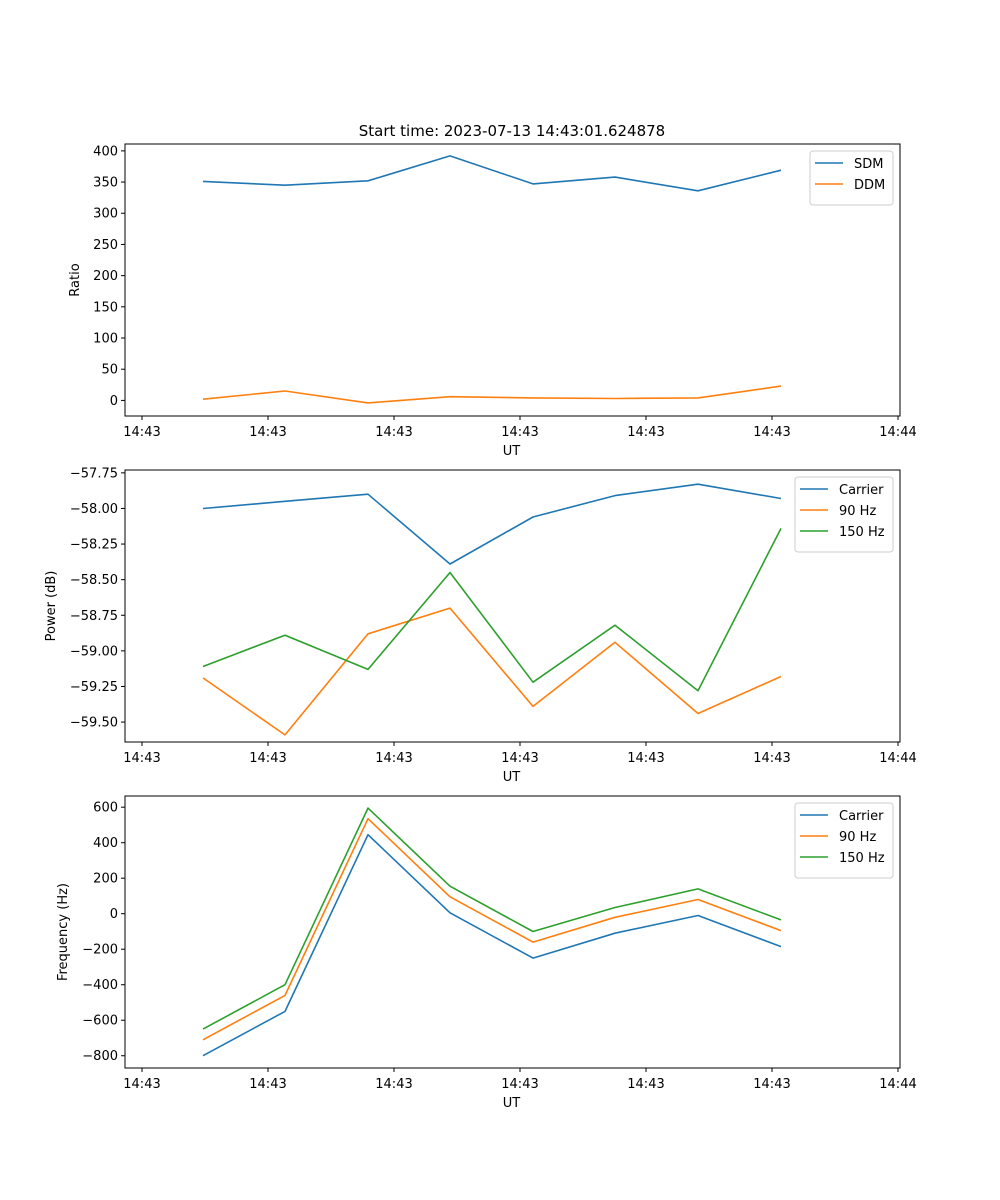 The width and height of the screenshot is (1000, 1200). I want to click on legend: SDM DDM, so click(851, 178).